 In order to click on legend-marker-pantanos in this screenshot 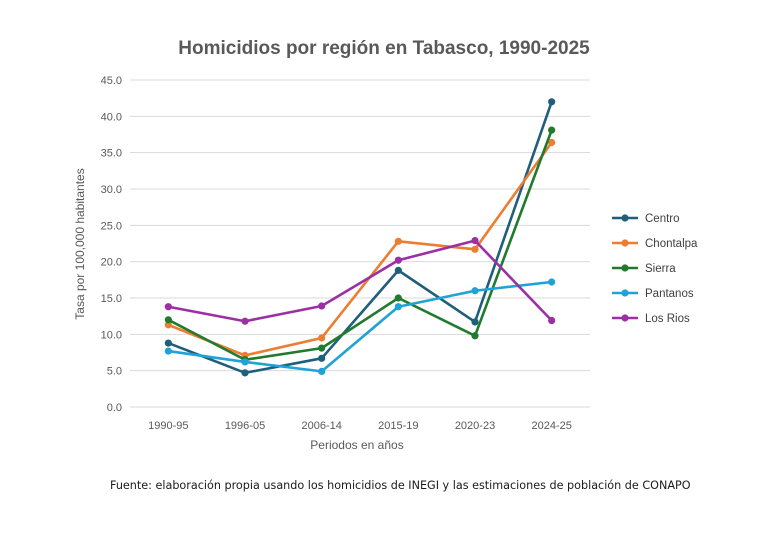, I will do `click(625, 293)`.